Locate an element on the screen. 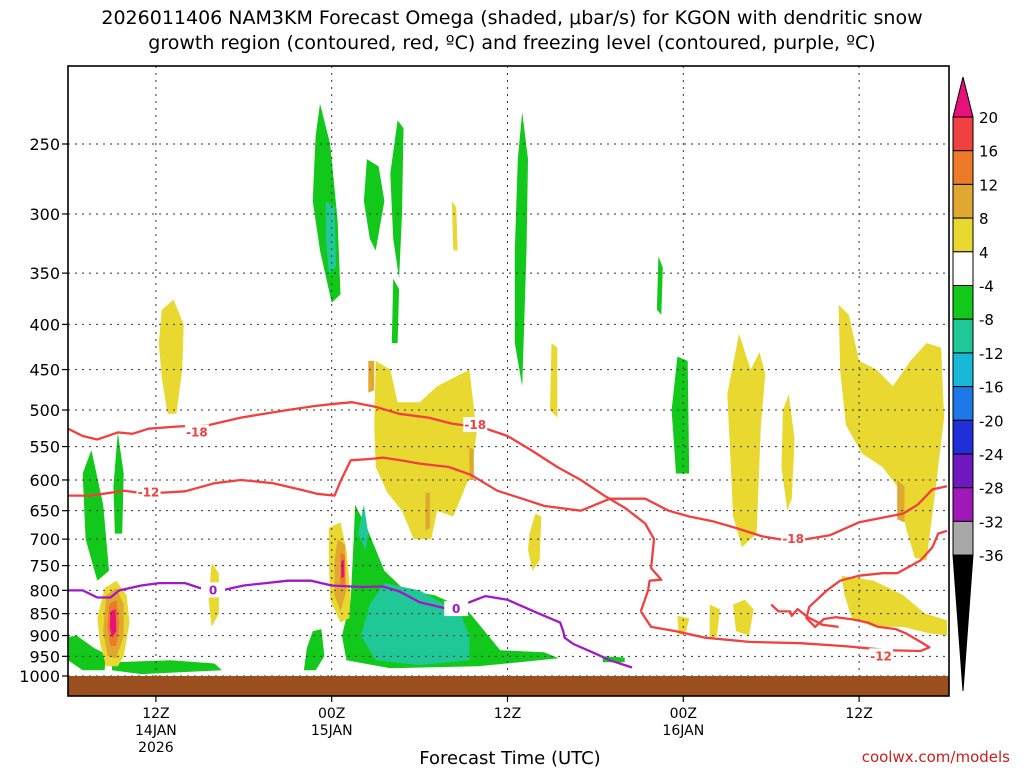 This screenshot has width=1024, height=768. colorbar-label-11: -28 is located at coordinates (991, 489).